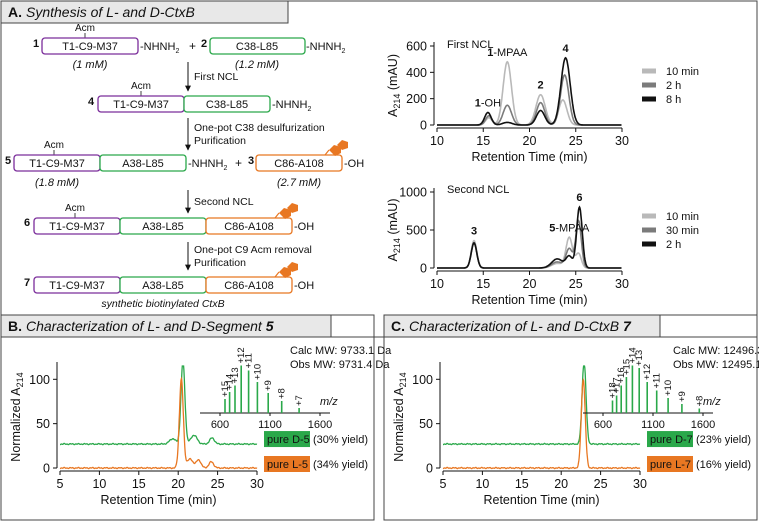 This screenshot has height=521, width=759. Describe the element at coordinates (682, 231) in the screenshot. I see `legend-label: 30 min` at that location.